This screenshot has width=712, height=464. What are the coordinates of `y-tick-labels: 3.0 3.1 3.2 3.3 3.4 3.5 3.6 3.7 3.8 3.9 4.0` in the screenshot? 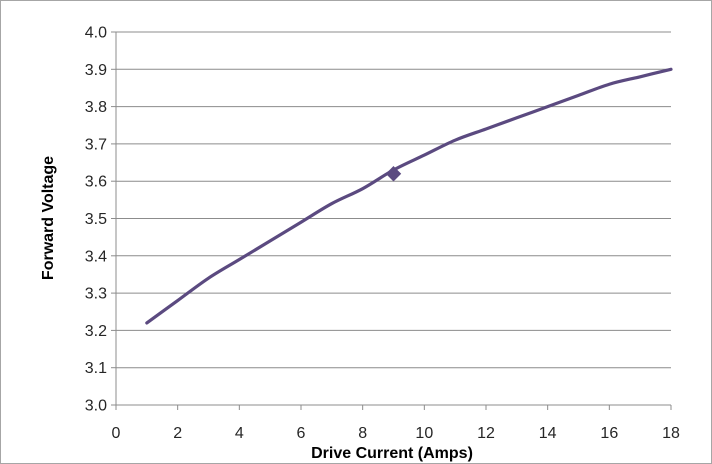 It's located at (96, 220).